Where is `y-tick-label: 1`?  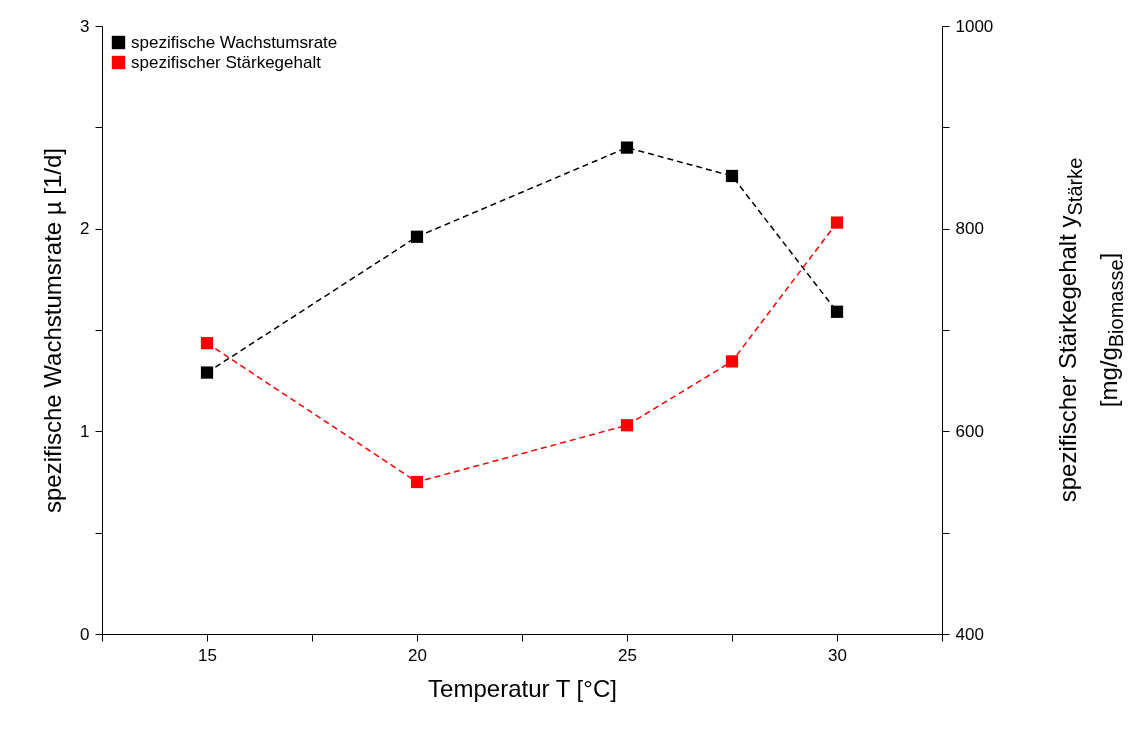 y-tick-label: 1 is located at coordinates (85, 431).